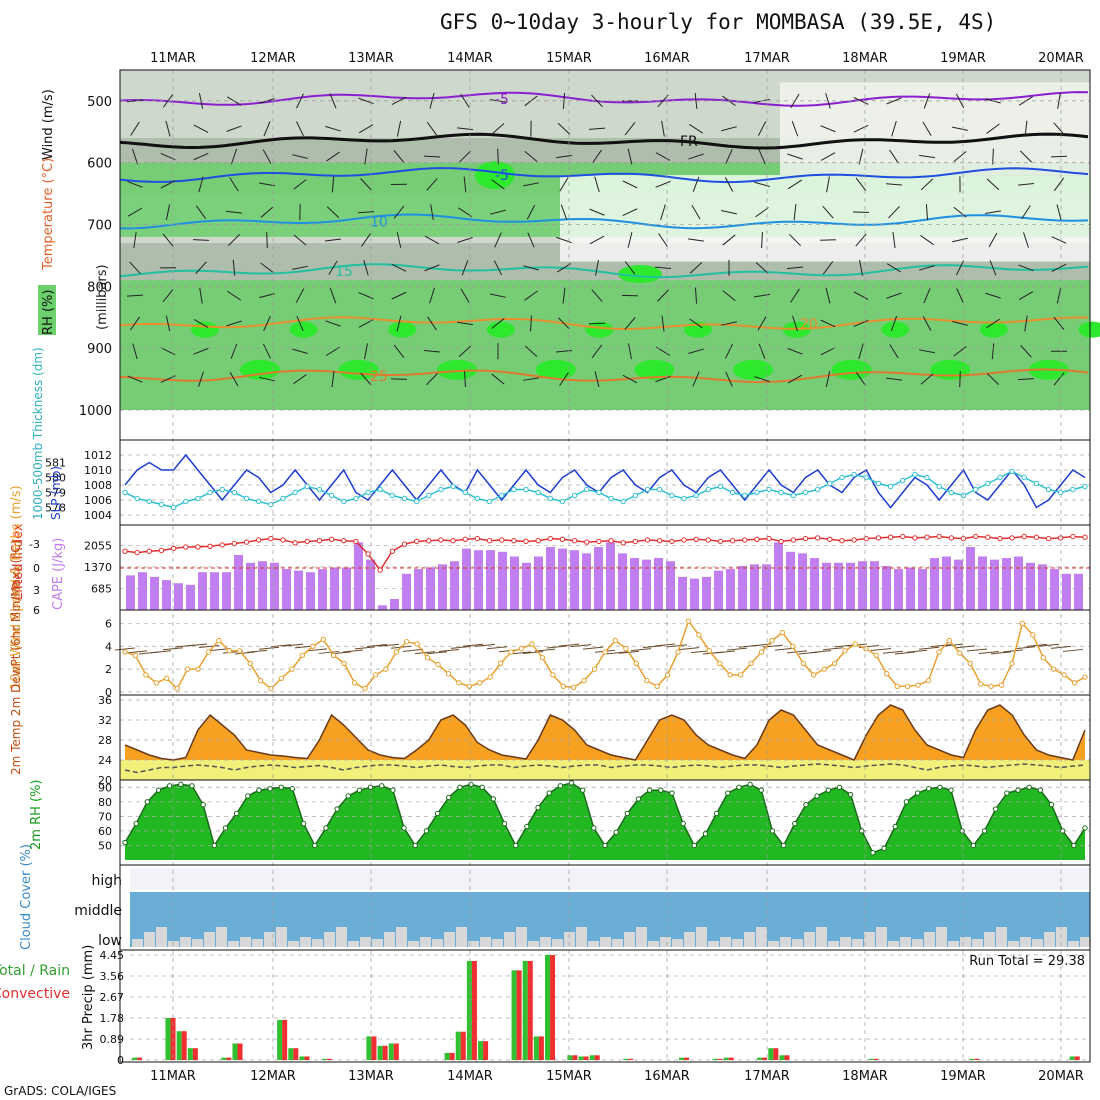 The height and width of the screenshot is (1100, 1100). I want to click on rh-tick: 70, so click(105, 816).